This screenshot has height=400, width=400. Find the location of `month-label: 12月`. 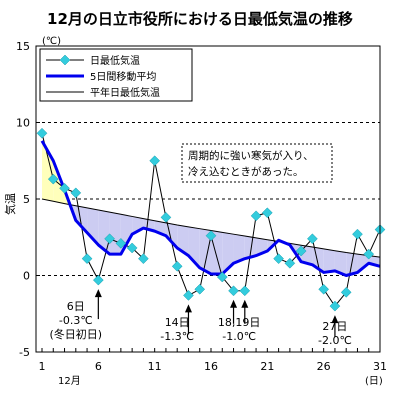

month-label: 12月 is located at coordinates (69, 381).